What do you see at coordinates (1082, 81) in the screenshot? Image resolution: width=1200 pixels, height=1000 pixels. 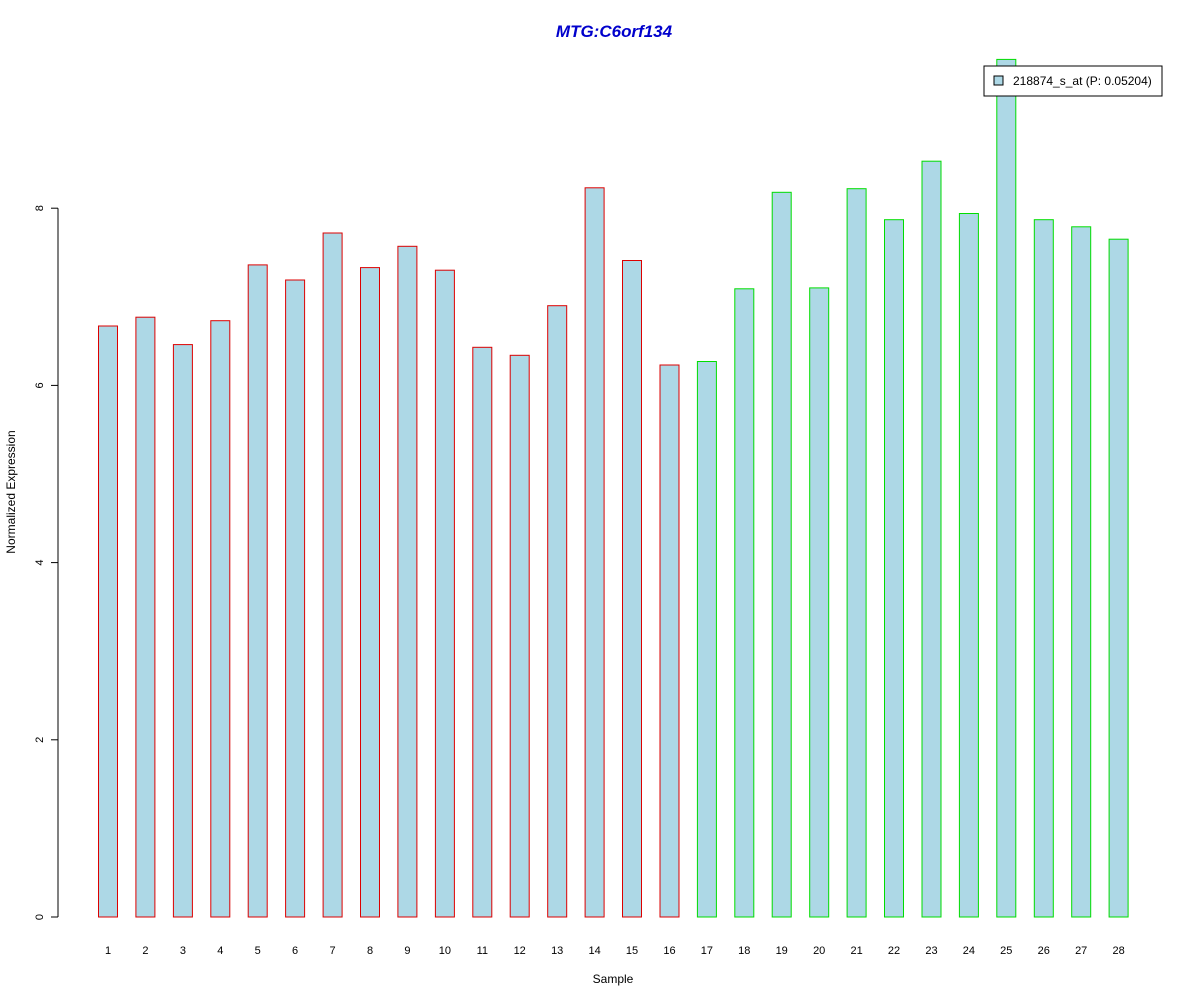 I see `legend-label: 218874_s_at (P: 0.05204)` at bounding box center [1082, 81].